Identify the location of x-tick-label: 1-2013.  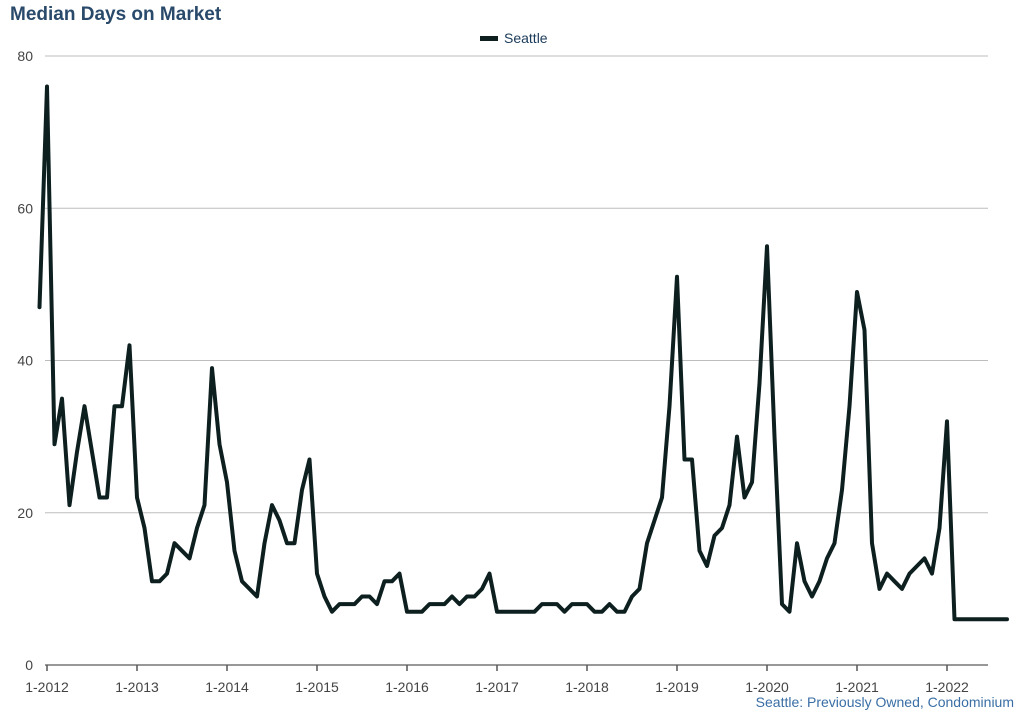
(137, 687).